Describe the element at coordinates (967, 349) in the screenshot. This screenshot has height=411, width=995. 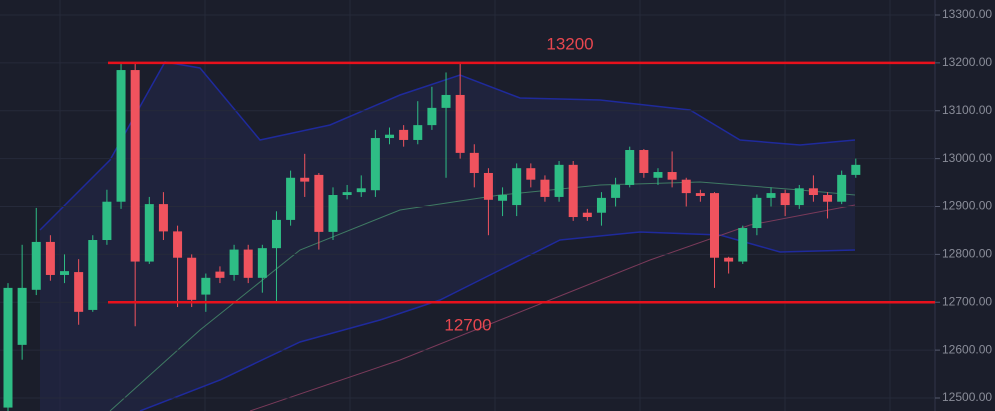
I see `y-tick-label: 12600.00` at that location.